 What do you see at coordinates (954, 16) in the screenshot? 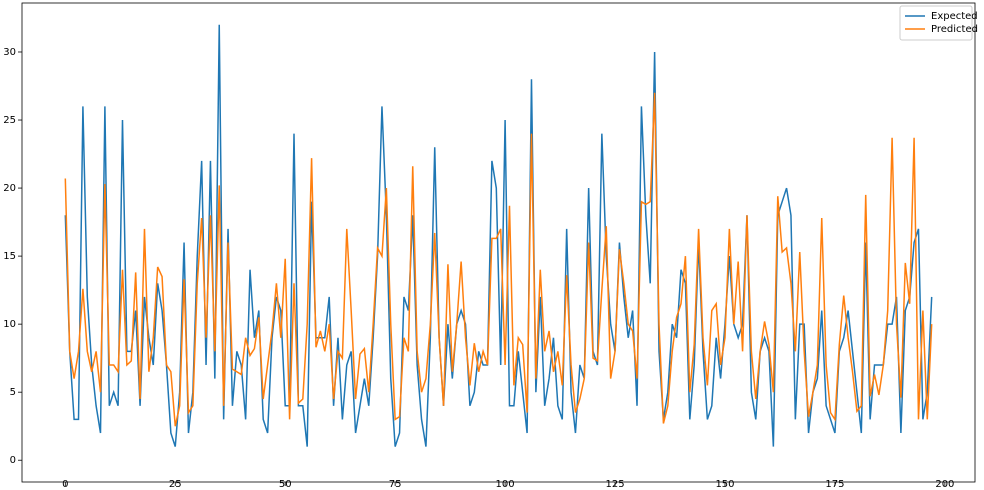
I see `legend-label: Expected` at bounding box center [954, 16].